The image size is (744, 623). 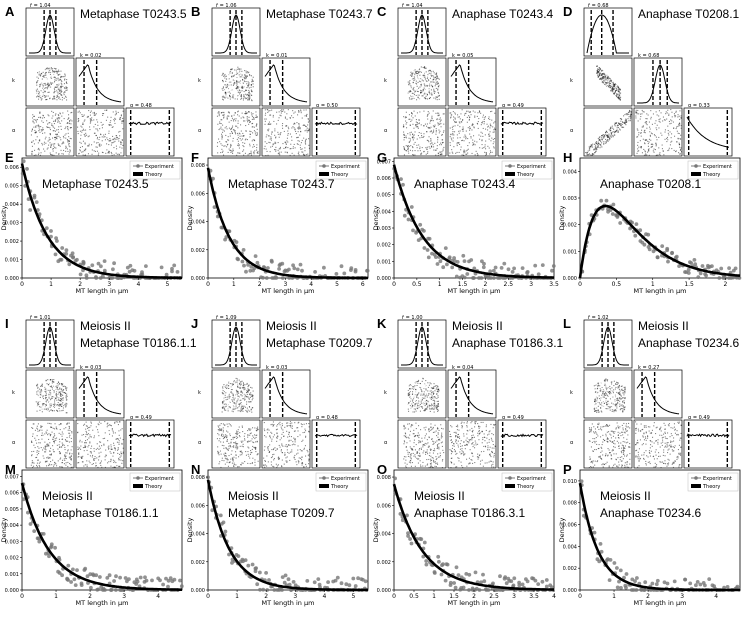 I want to click on legend-experiment-marker, so click(x=324, y=166).